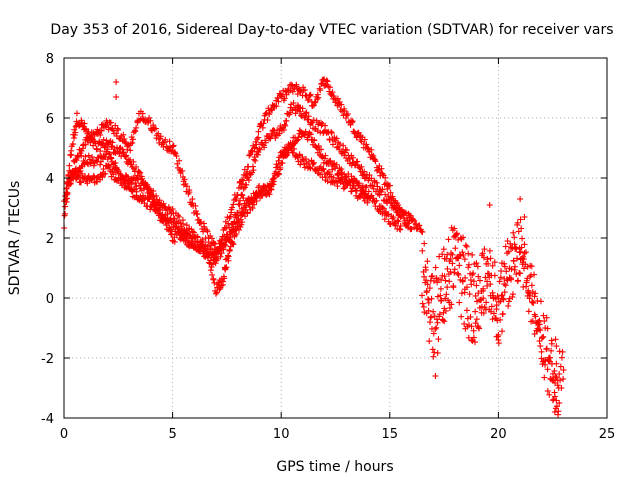 This screenshot has height=480, width=640. What do you see at coordinates (50, 179) in the screenshot?
I see `y-tick-label: 4` at bounding box center [50, 179].